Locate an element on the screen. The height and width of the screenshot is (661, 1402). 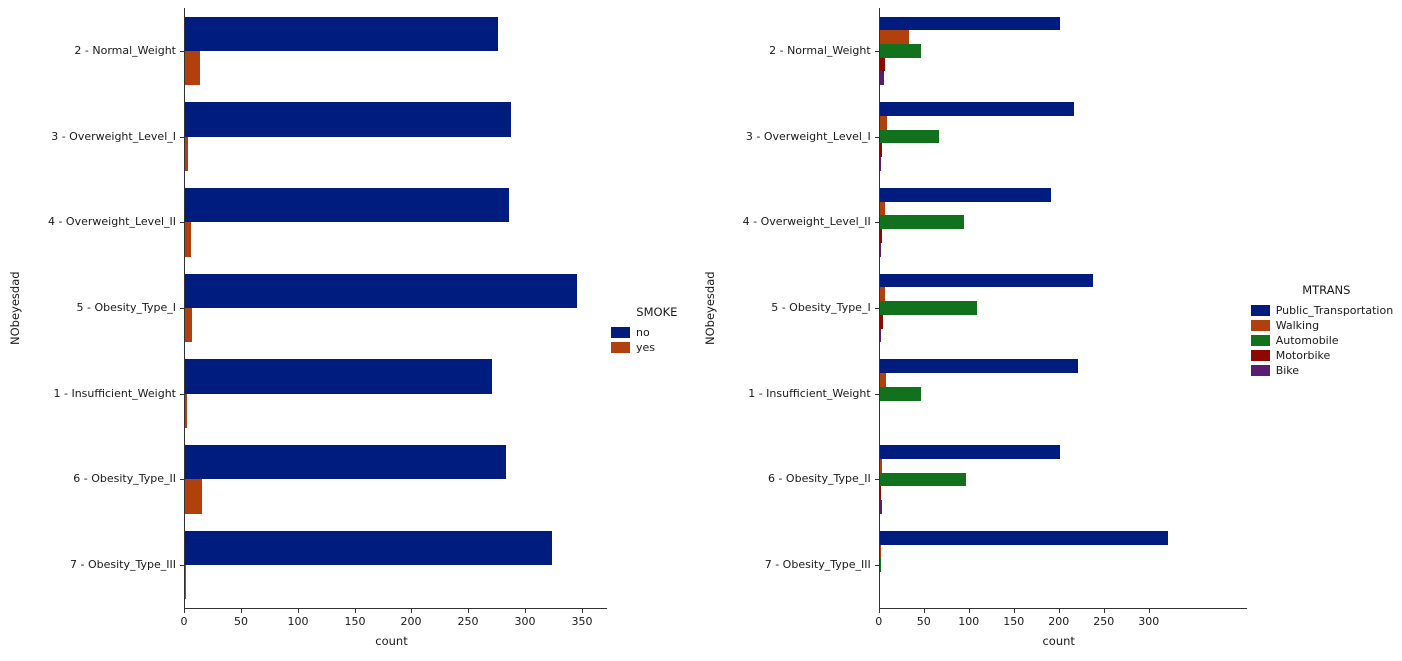
y-tick-label: 7 - Obesity_Type_III is located at coordinates (817, 564).